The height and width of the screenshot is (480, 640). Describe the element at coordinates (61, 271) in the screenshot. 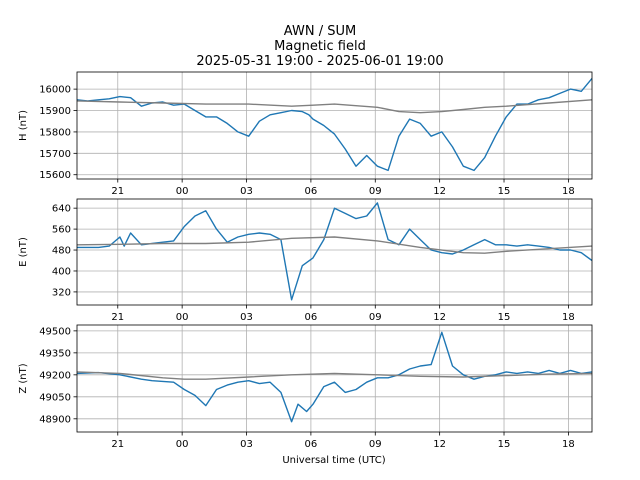

I see `y-tick-label: 400` at that location.